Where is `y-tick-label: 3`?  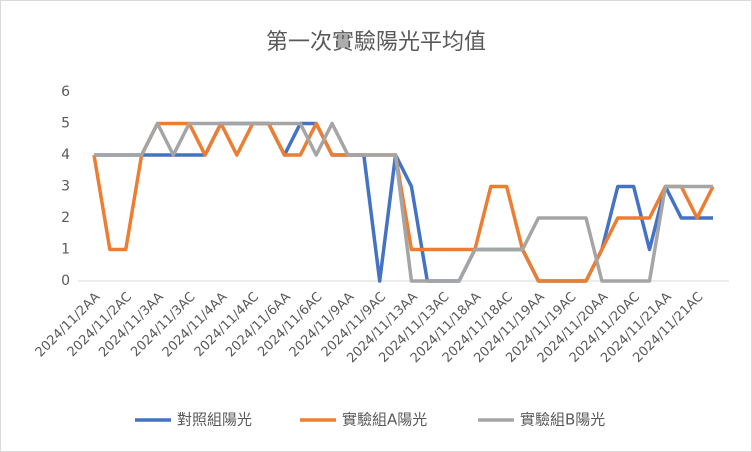 y-tick-label: 3 is located at coordinates (65, 187).